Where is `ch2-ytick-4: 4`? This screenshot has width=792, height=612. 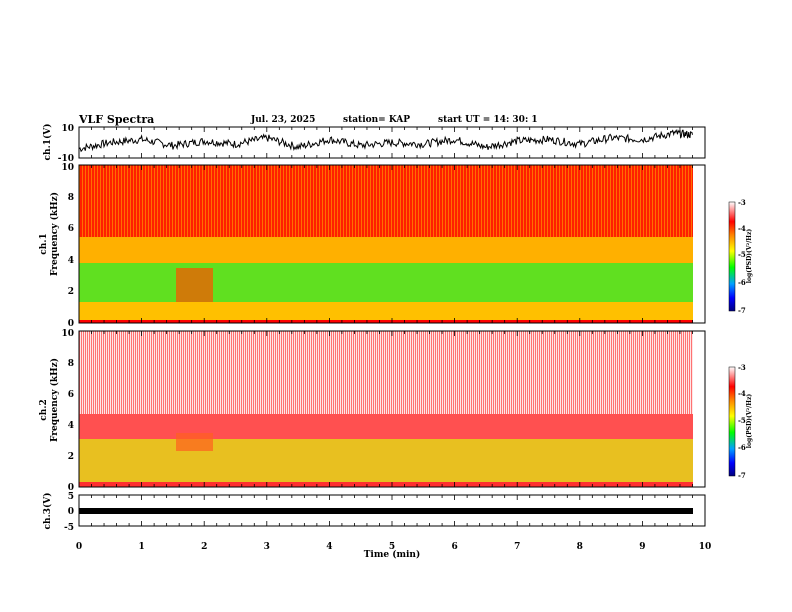 ch2-ytick-4: 4 is located at coordinates (71, 426).